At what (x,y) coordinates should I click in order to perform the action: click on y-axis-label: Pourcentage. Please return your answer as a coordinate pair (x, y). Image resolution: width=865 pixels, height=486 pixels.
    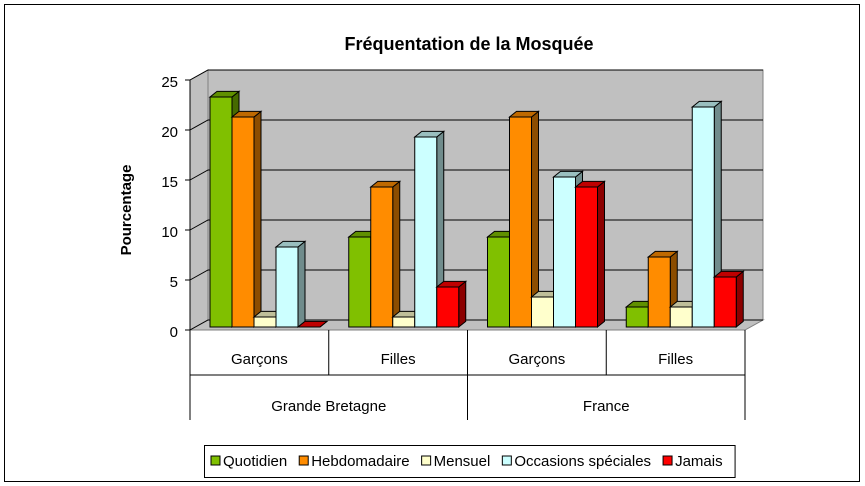
    Looking at the image, I should click on (126, 210).